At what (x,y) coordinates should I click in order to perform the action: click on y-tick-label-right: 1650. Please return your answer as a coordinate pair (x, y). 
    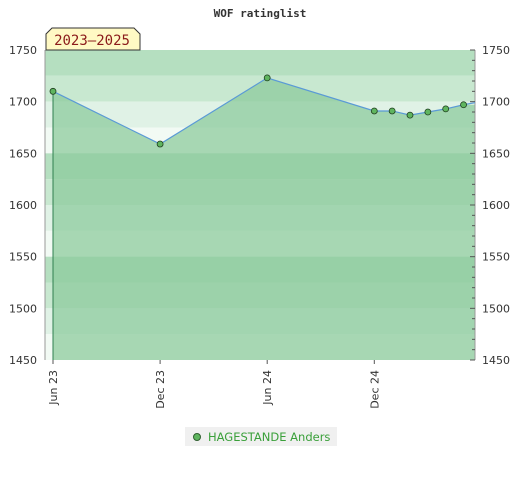
    Looking at the image, I should click on (496, 153).